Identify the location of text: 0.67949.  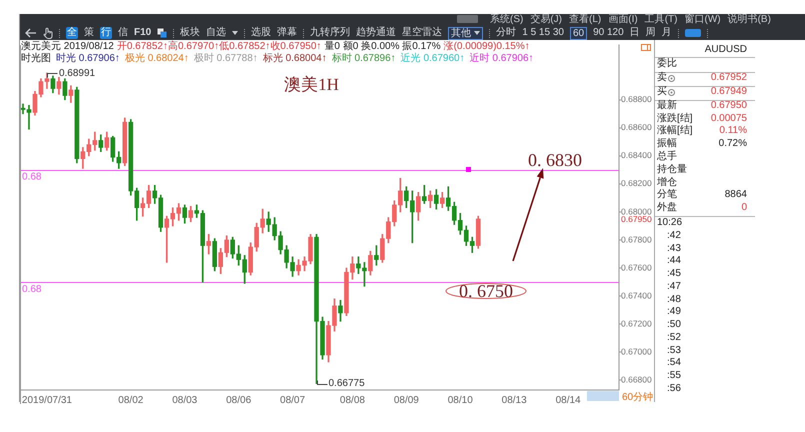
(728, 92).